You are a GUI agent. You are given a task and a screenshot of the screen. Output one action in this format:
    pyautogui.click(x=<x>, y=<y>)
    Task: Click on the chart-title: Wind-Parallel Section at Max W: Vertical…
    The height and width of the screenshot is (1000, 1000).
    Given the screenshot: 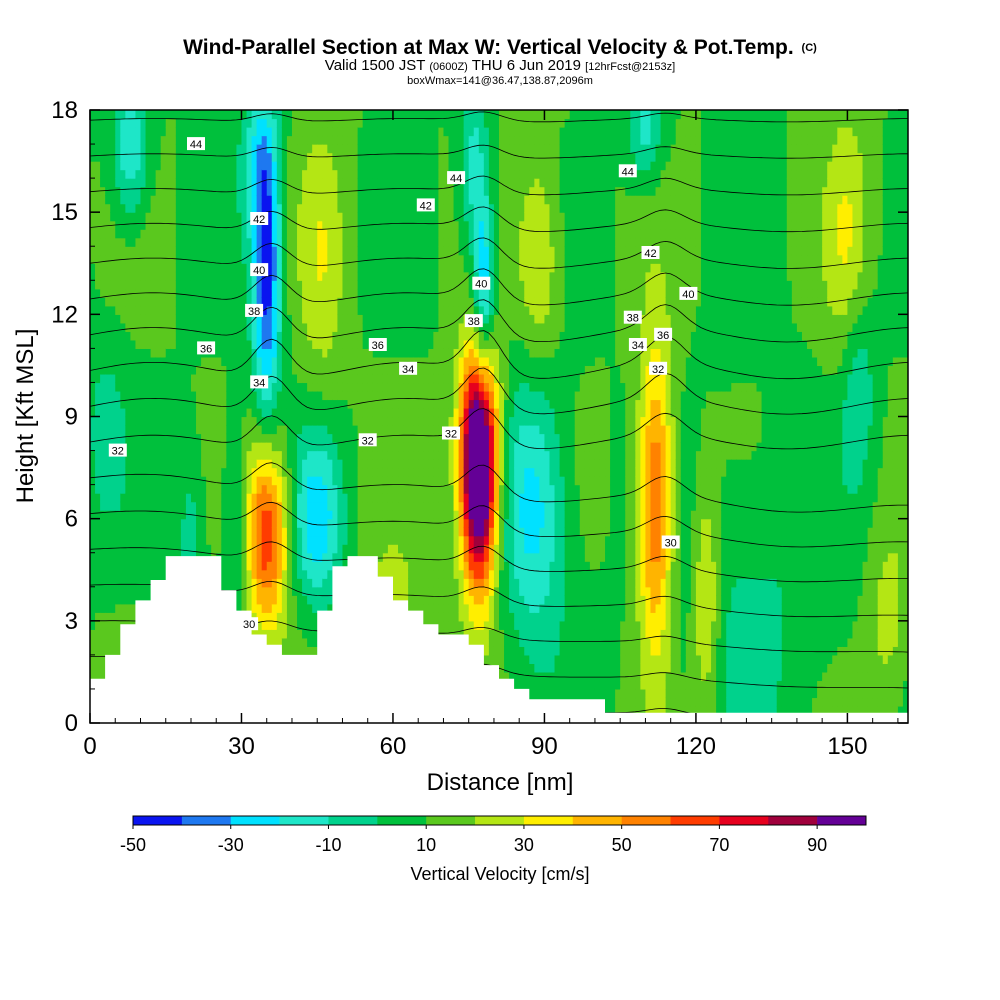 What is the action you would take?
    pyautogui.click(x=500, y=48)
    